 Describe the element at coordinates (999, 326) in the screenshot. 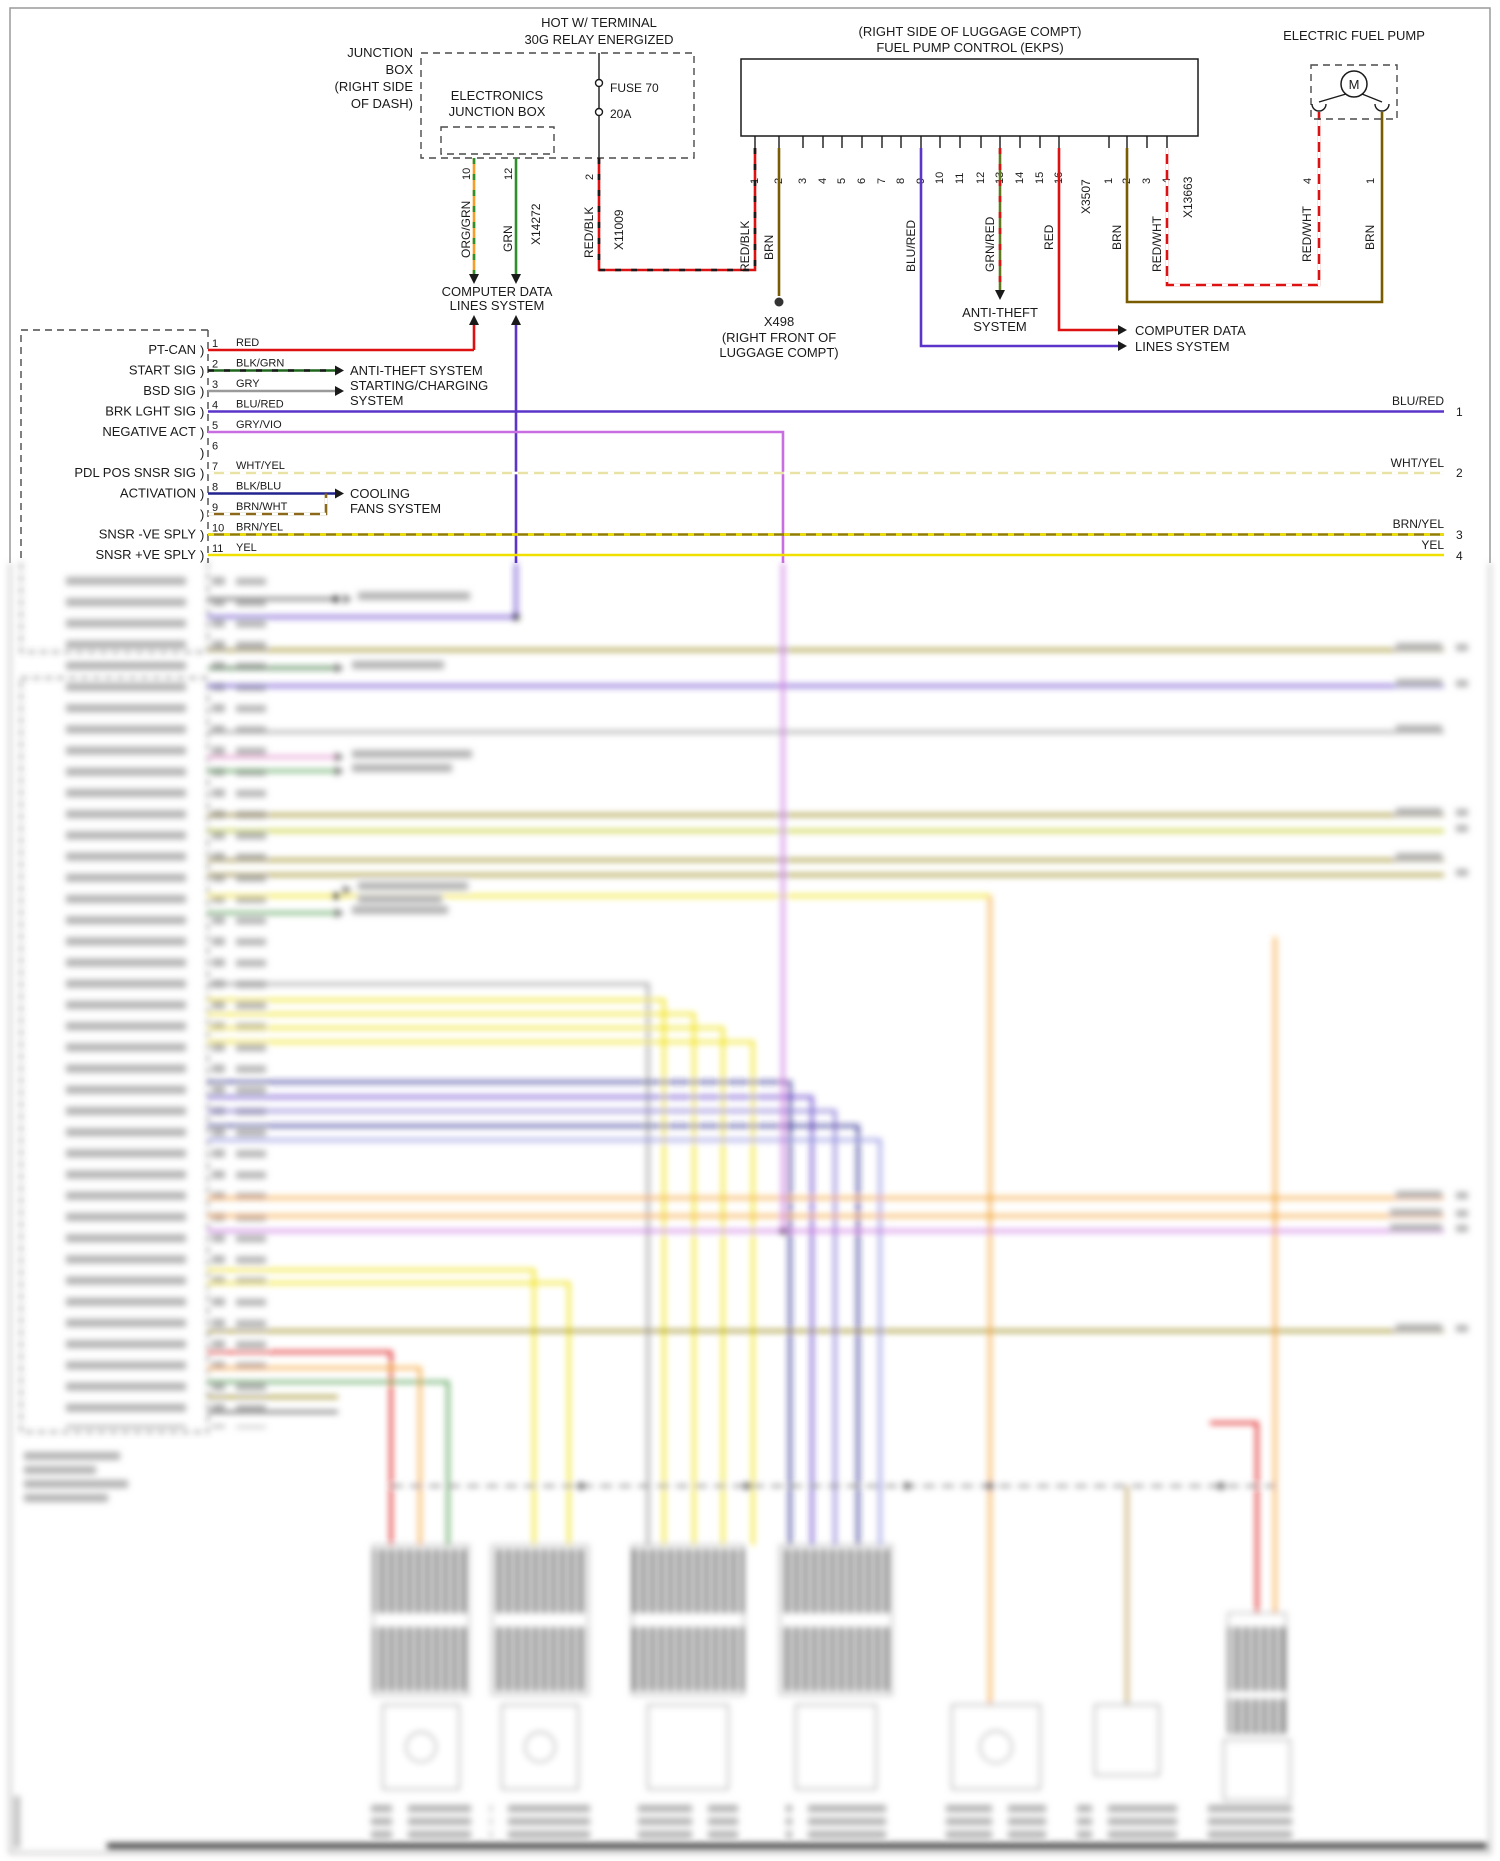

I see `anti-theft-line2: SYSTEM` at that location.